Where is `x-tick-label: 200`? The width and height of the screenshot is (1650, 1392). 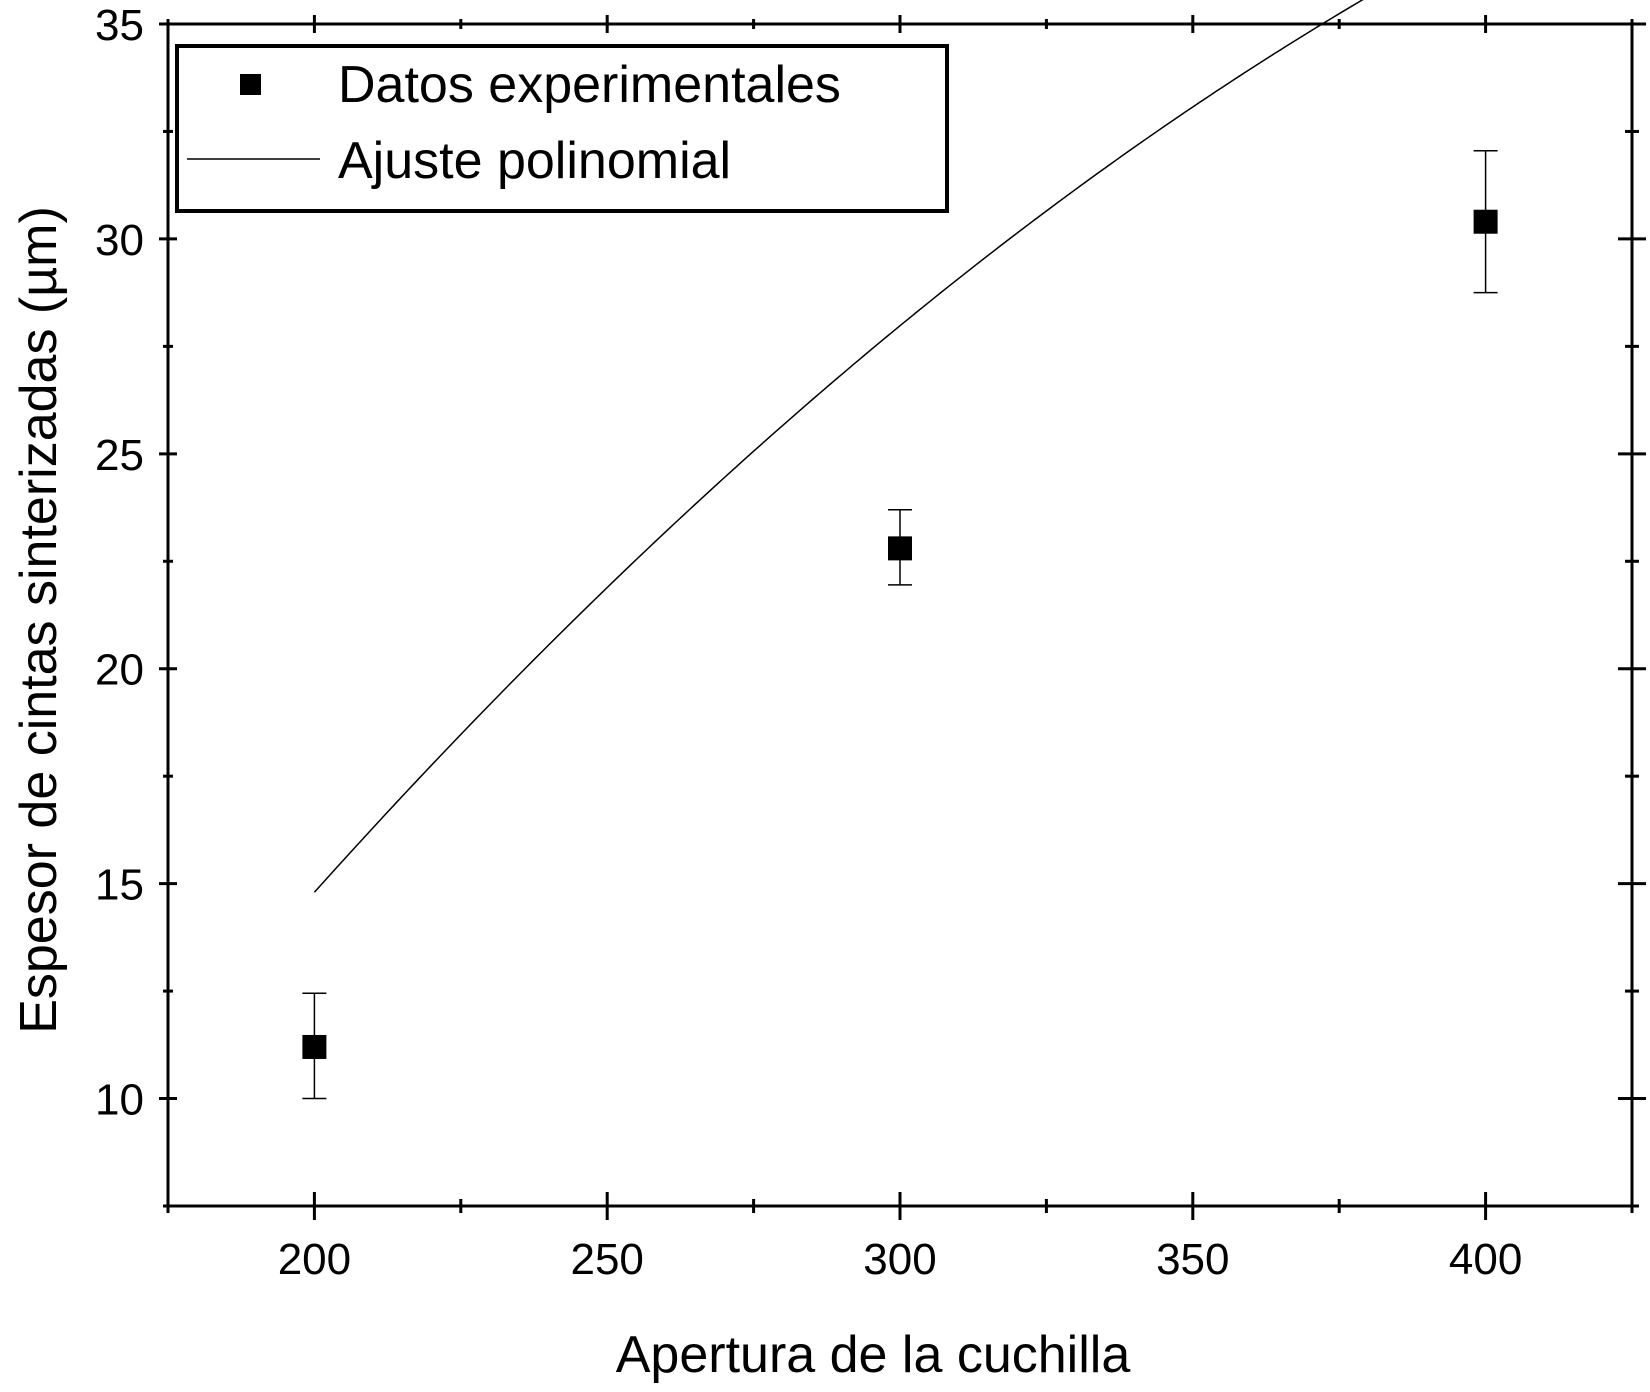 x-tick-label: 200 is located at coordinates (314, 1259).